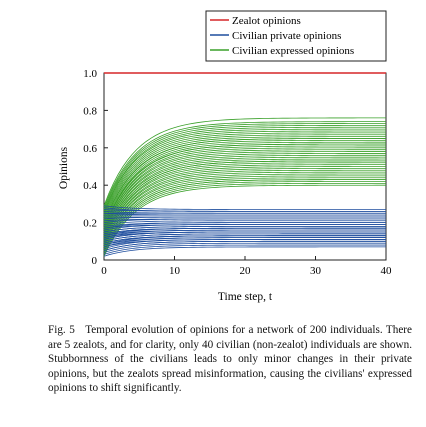 The height and width of the screenshot is (427, 426). Describe the element at coordinates (61, 330) in the screenshot. I see `figure-label: Fig. 5` at that location.